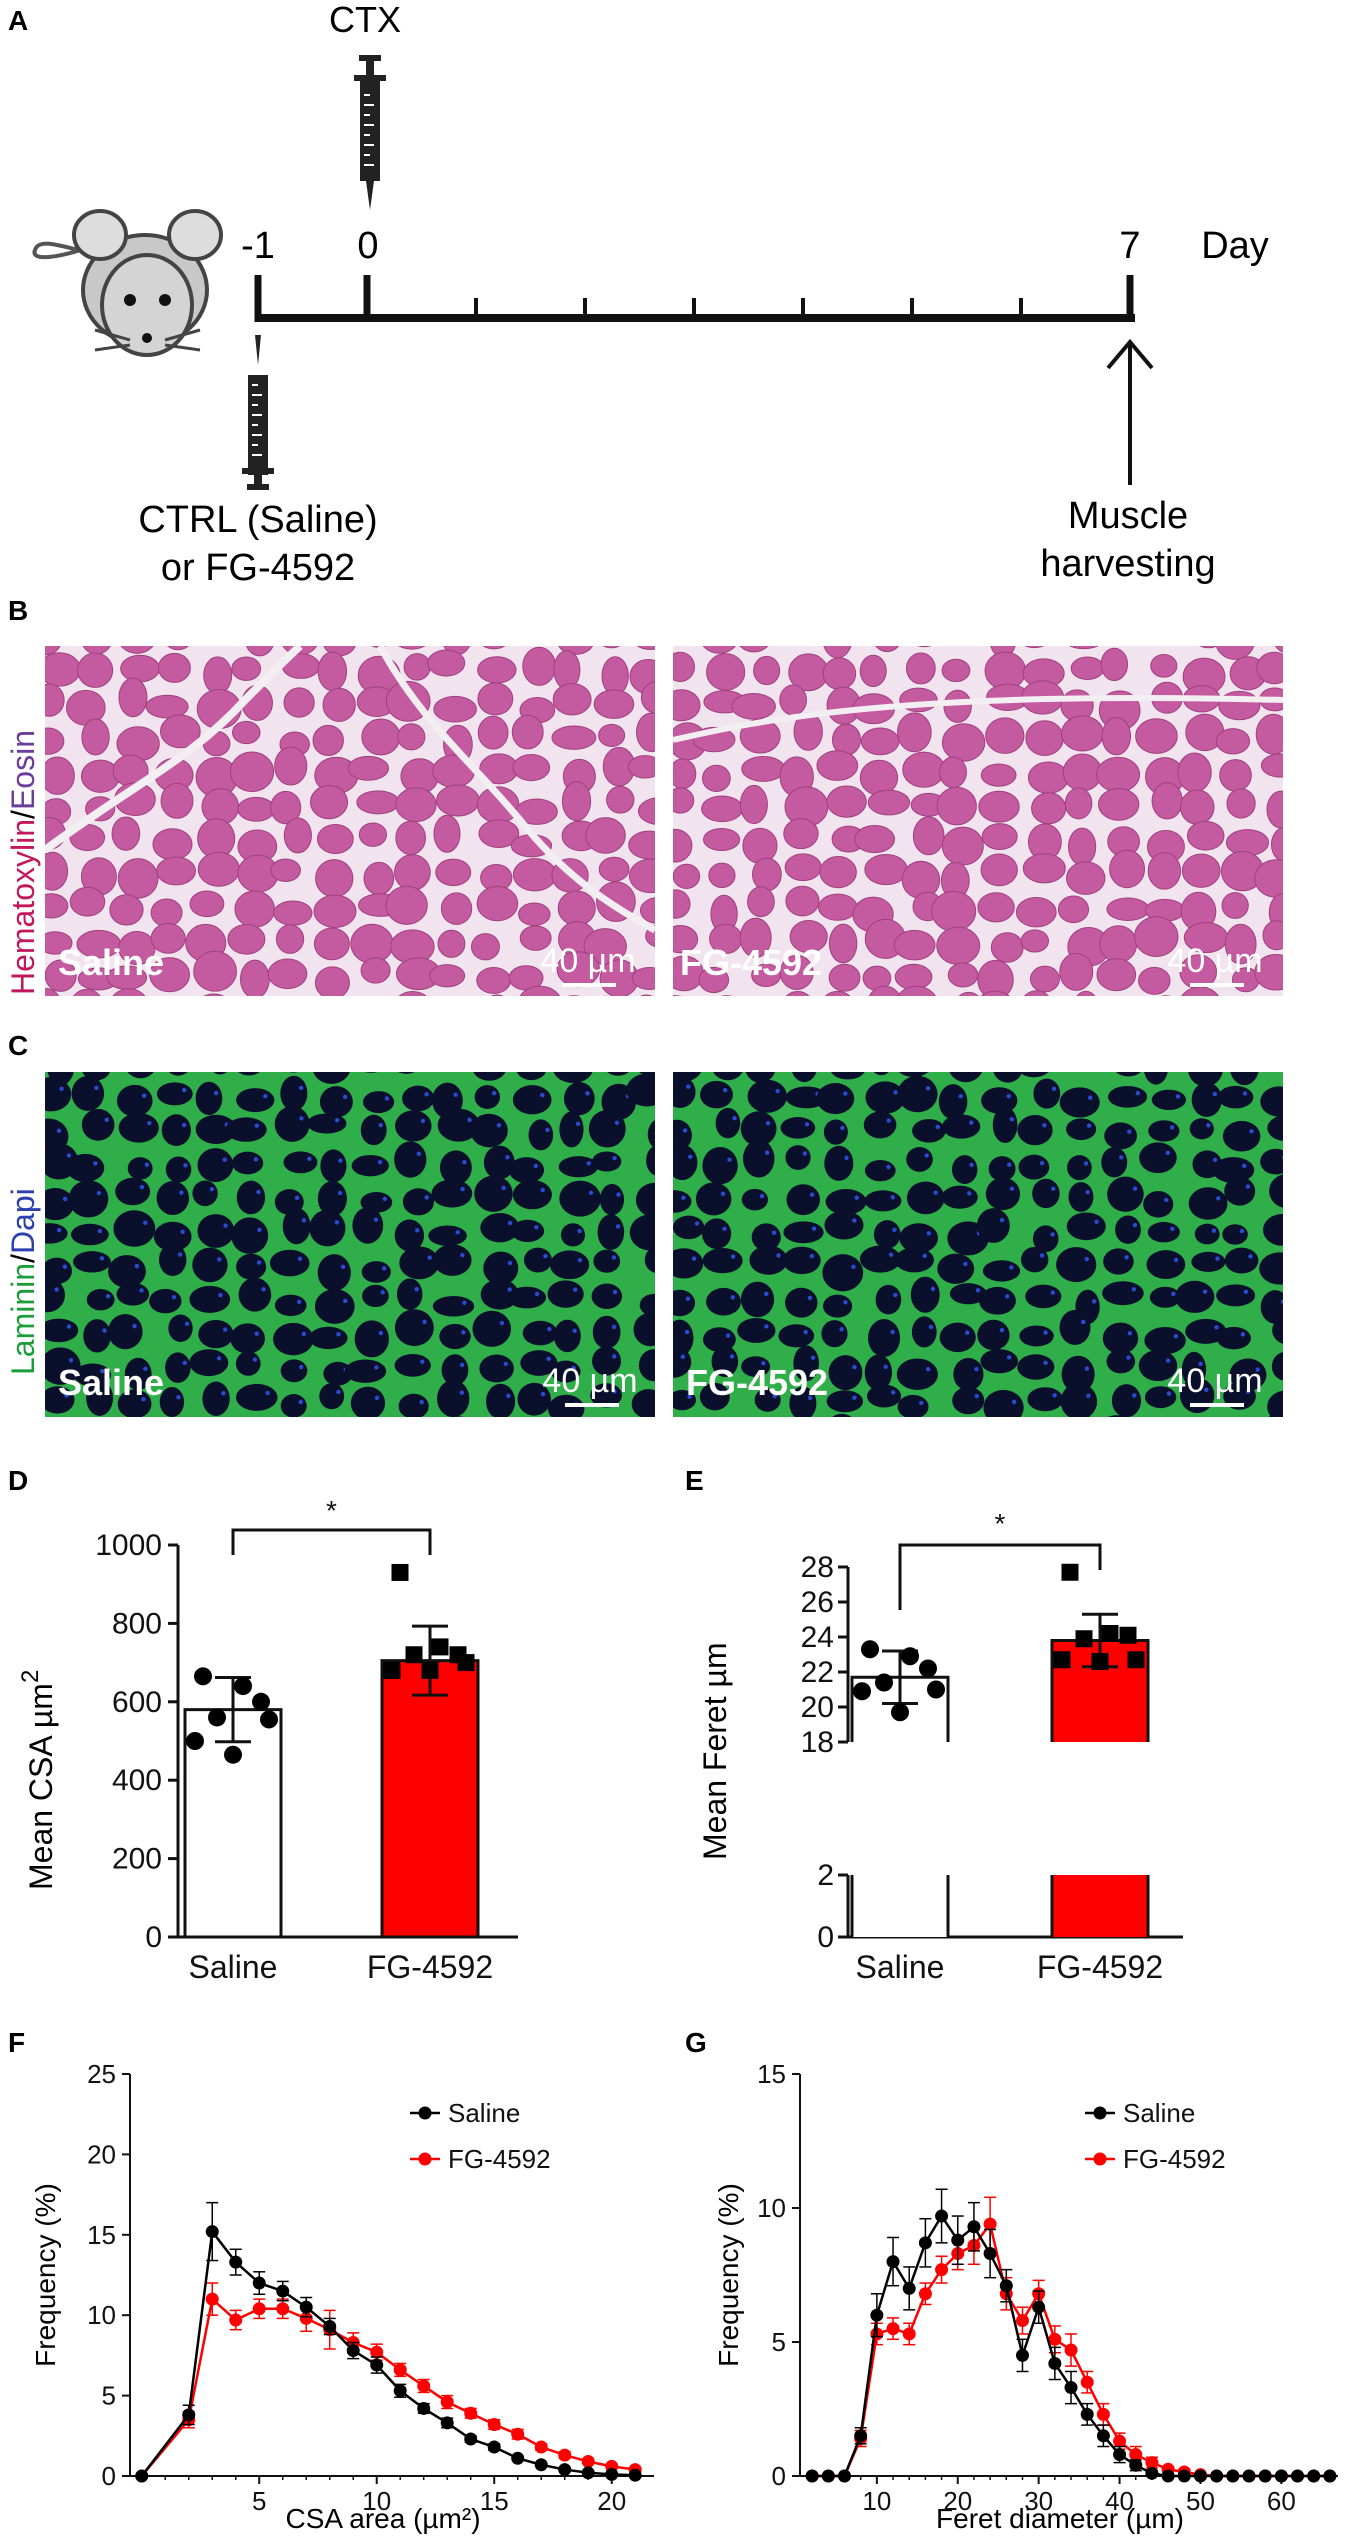 This screenshot has height=2537, width=1355. I want to click on chart-g-xtick-label: 40, so click(1119, 2501).